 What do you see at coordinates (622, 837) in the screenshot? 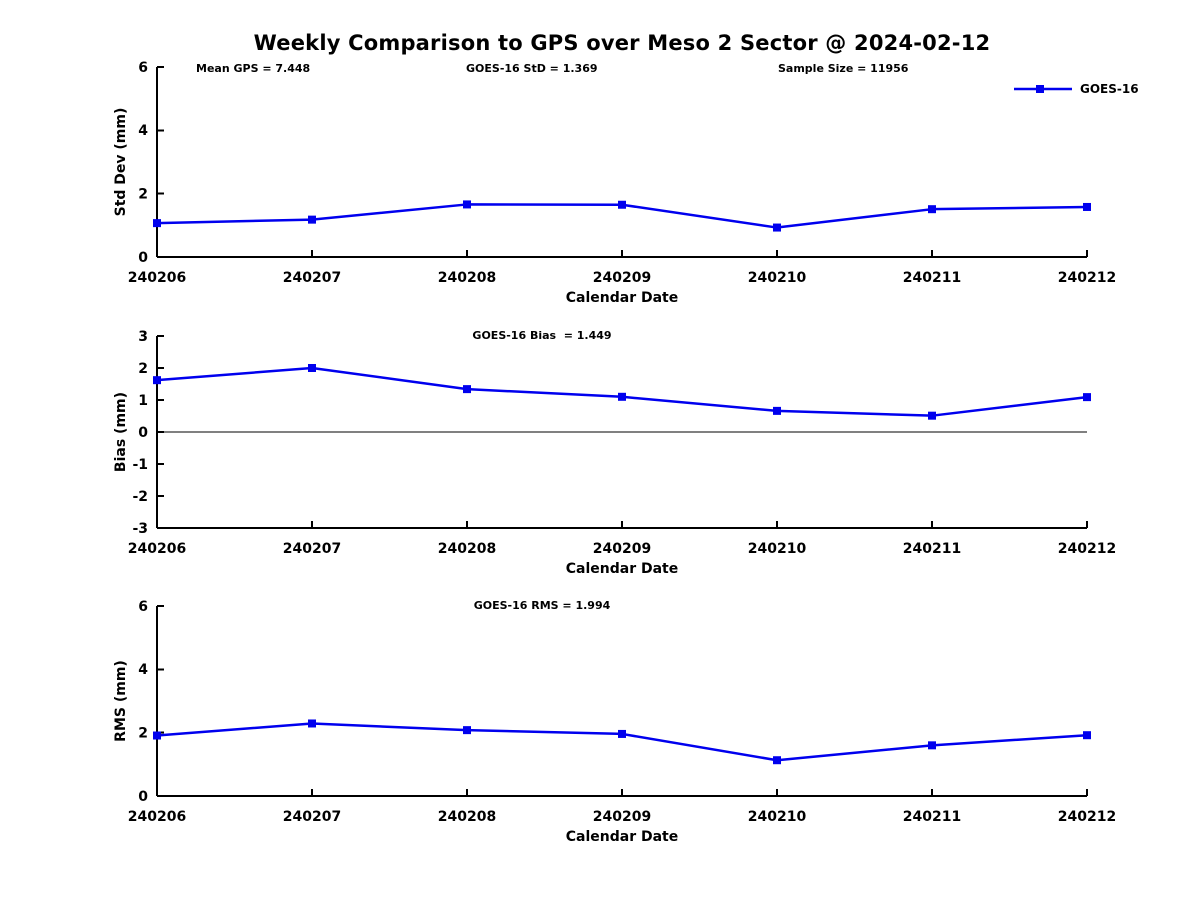
I see `x-axis-label-rms: Calendar Date` at bounding box center [622, 837].